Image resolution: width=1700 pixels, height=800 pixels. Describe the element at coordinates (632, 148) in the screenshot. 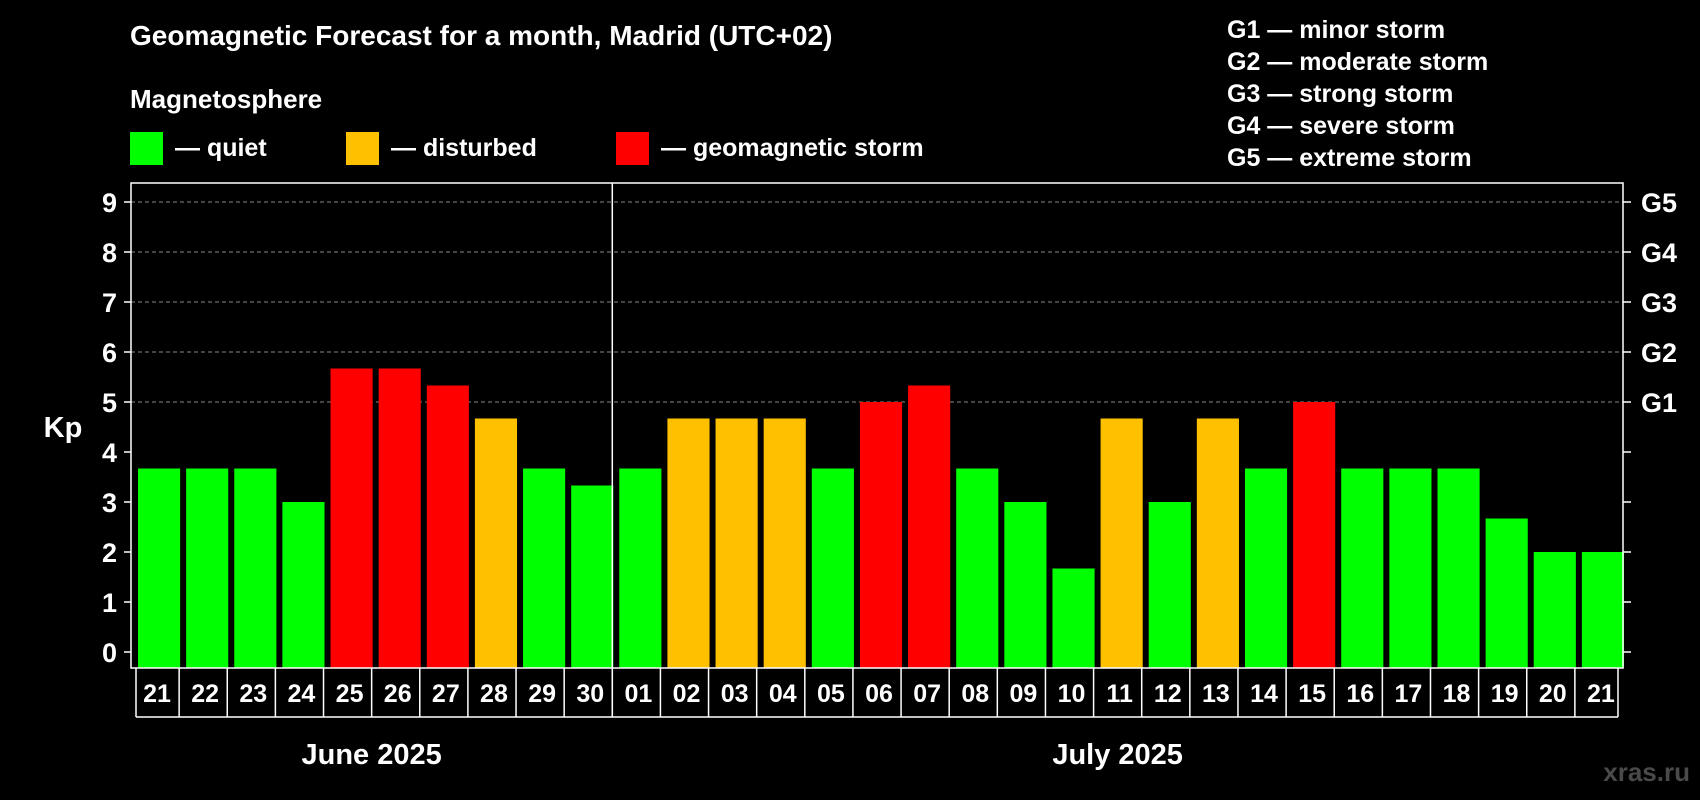

I see `legend-swatch-storm` at that location.